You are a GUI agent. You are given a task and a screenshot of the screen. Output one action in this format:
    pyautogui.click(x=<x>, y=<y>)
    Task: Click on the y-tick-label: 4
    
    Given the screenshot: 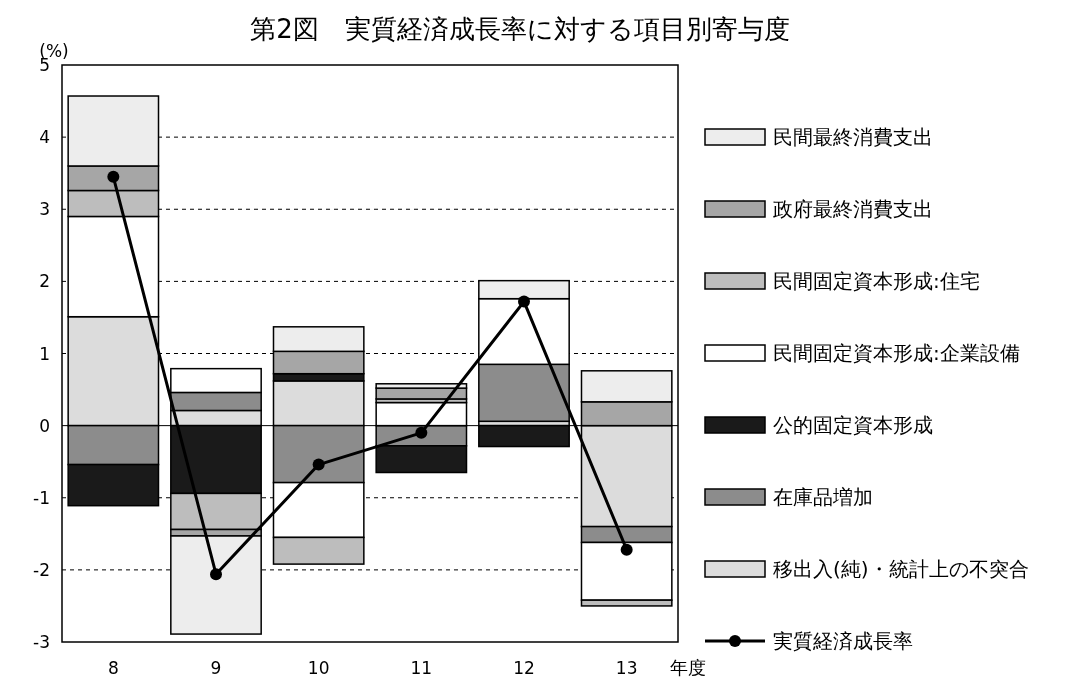 What is the action you would take?
    pyautogui.click(x=44, y=137)
    